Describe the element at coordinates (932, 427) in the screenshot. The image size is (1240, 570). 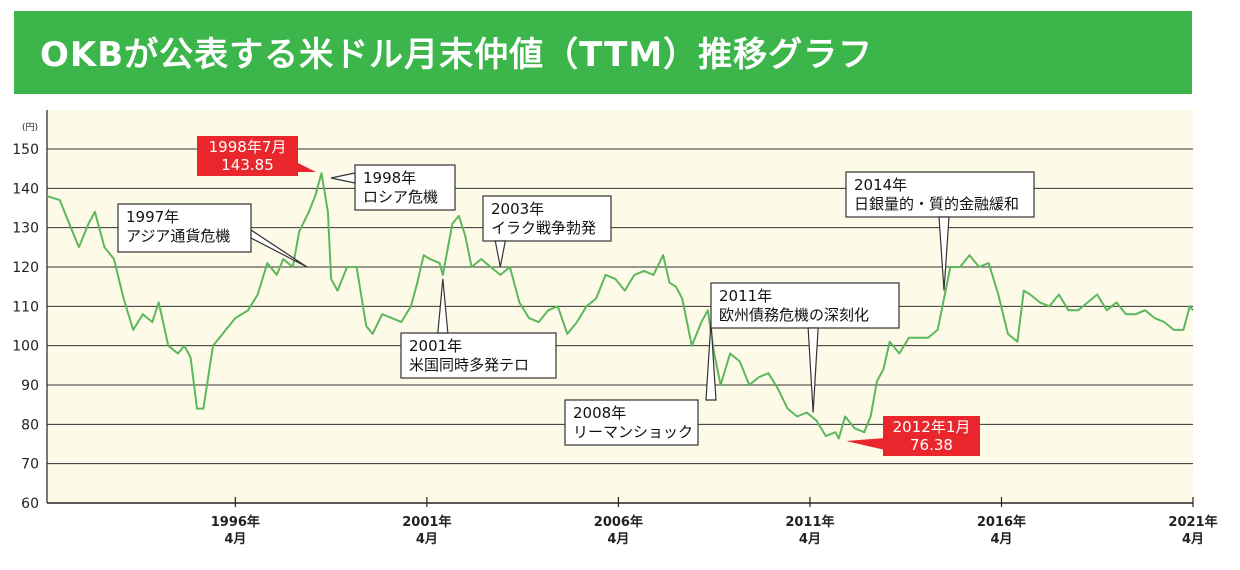
I see `highlight-text: 2012年1月` at that location.